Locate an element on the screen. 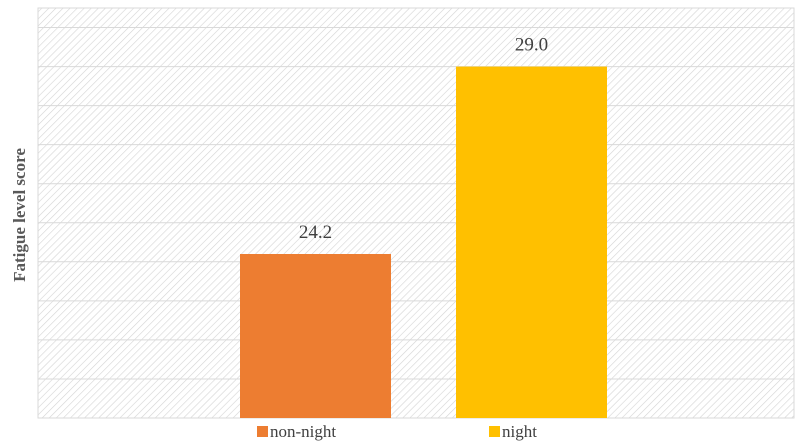  legend-swatch-non-night is located at coordinates (262, 431).